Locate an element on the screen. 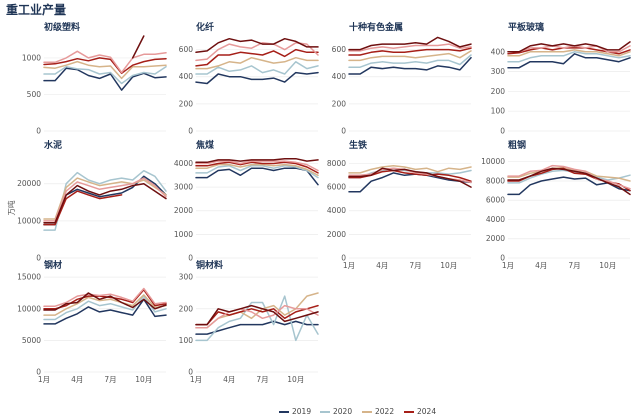 Image resolution: width=636 pixels, height=414 pixels. legend-label: 2020 is located at coordinates (342, 410).